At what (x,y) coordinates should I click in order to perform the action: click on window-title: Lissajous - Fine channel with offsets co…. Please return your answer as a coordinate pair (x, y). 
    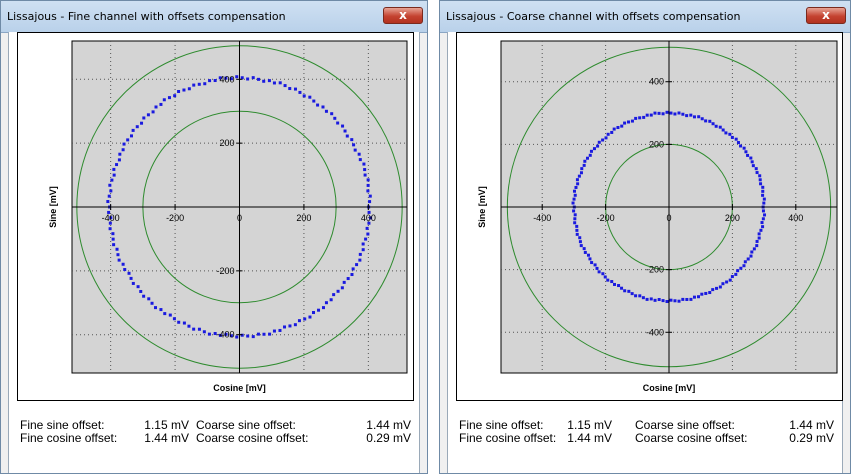
    Looking at the image, I should click on (146, 16).